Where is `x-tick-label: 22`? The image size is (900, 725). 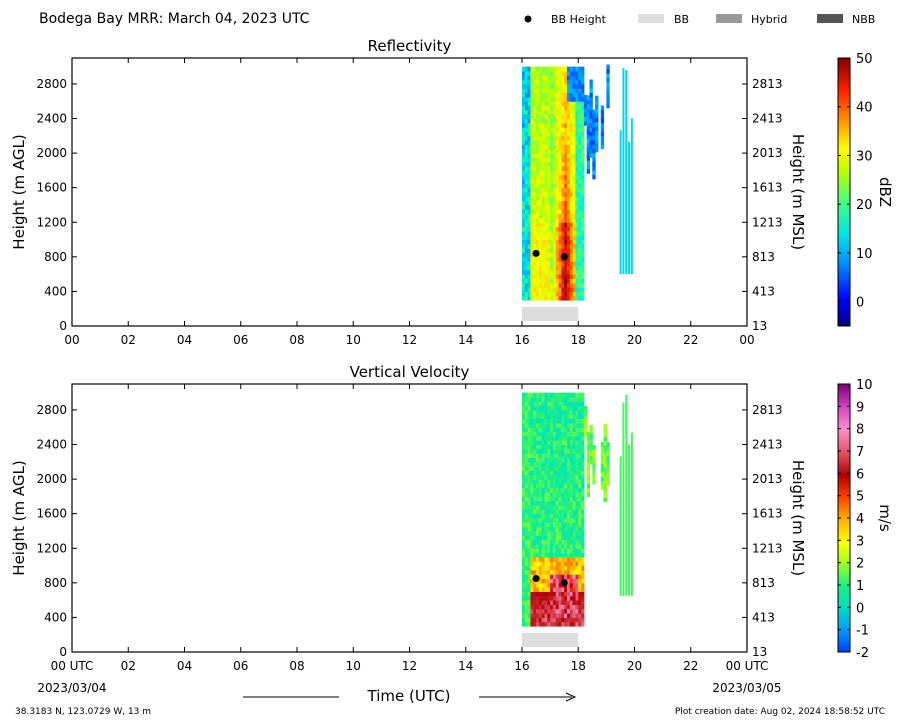
x-tick-label: 22 is located at coordinates (690, 666).